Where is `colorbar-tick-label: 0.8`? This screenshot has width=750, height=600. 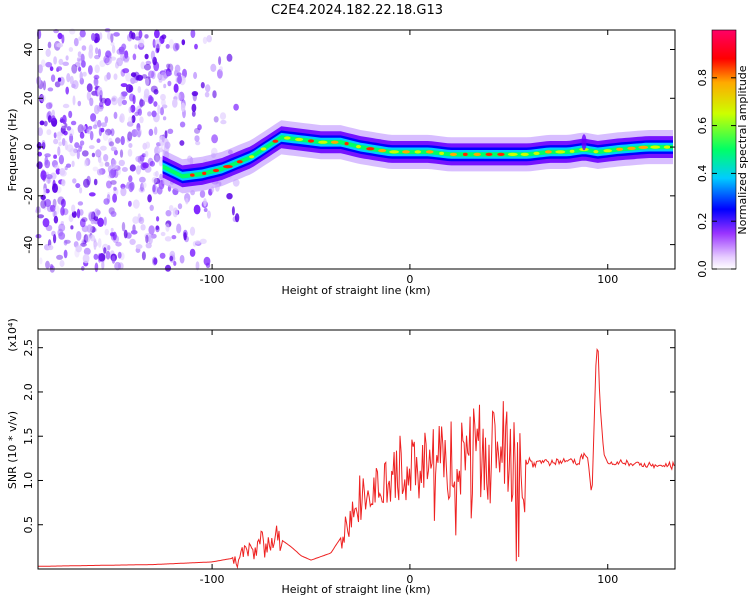
colorbar-tick-label: 0.8 is located at coordinates (702, 78).